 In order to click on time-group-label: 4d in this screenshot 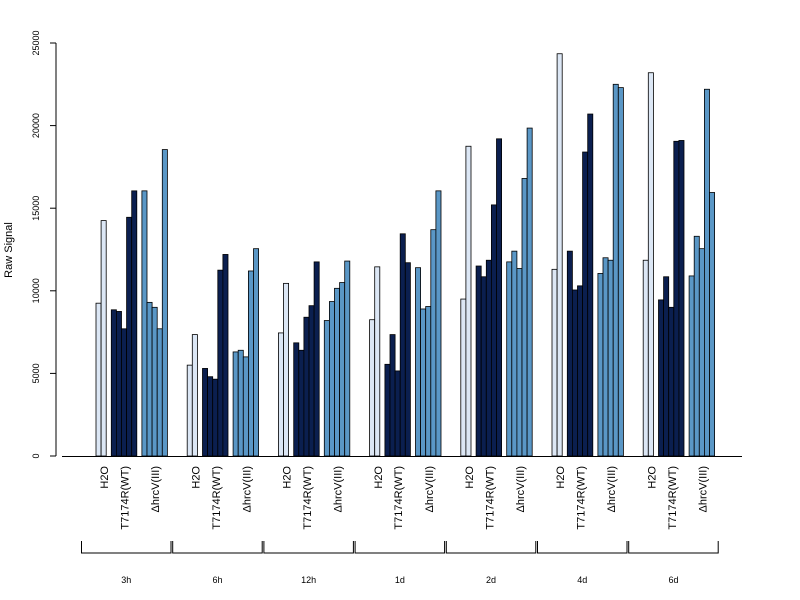, I will do `click(582, 580)`.